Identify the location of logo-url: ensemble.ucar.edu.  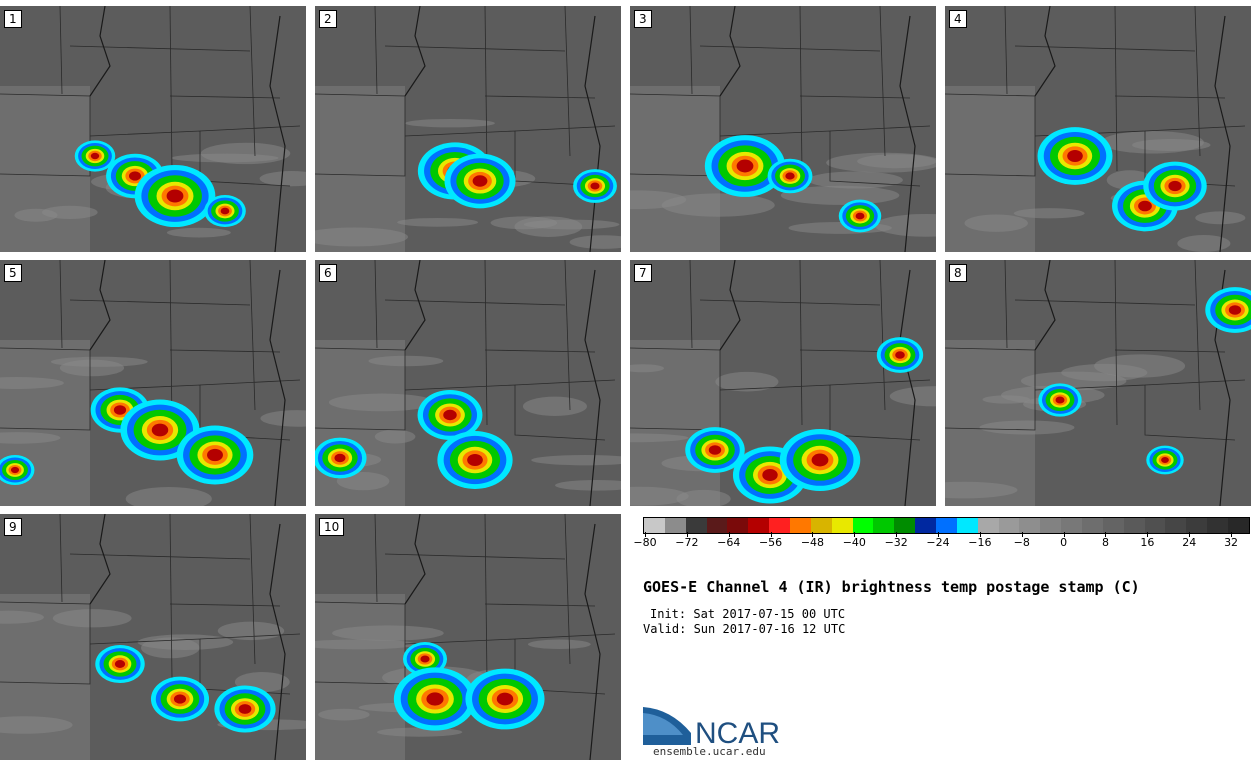
(709, 751).